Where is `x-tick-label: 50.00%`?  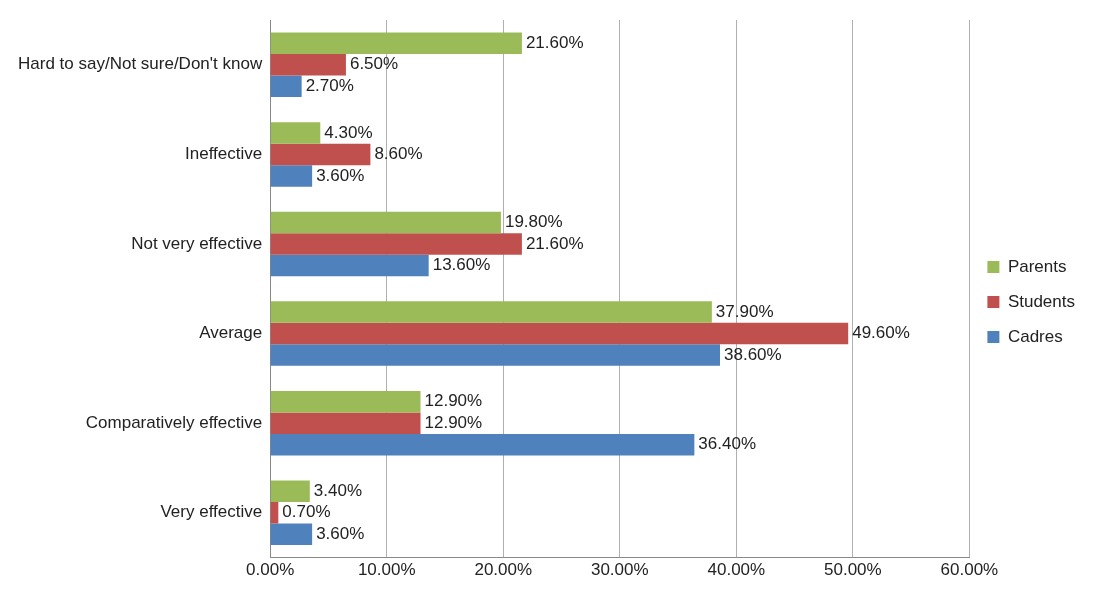
x-tick-label: 50.00% is located at coordinates (853, 570).